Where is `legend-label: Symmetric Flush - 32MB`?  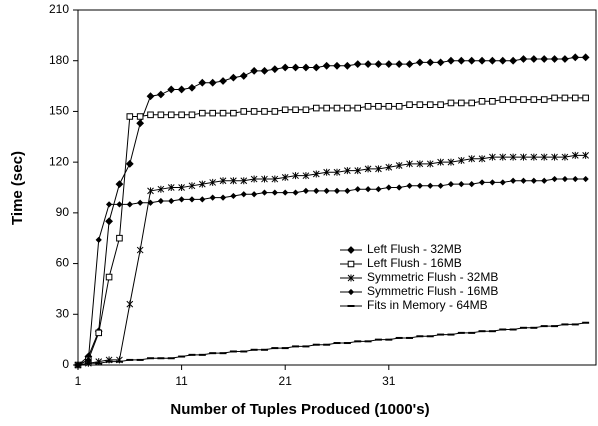
legend-label: Symmetric Flush - 32MB is located at coordinates (432, 277).